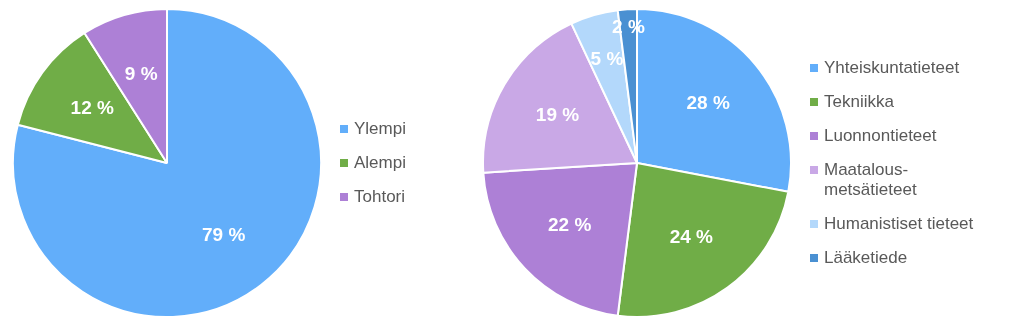  I want to click on legend-label: Tohtori, so click(380, 197).